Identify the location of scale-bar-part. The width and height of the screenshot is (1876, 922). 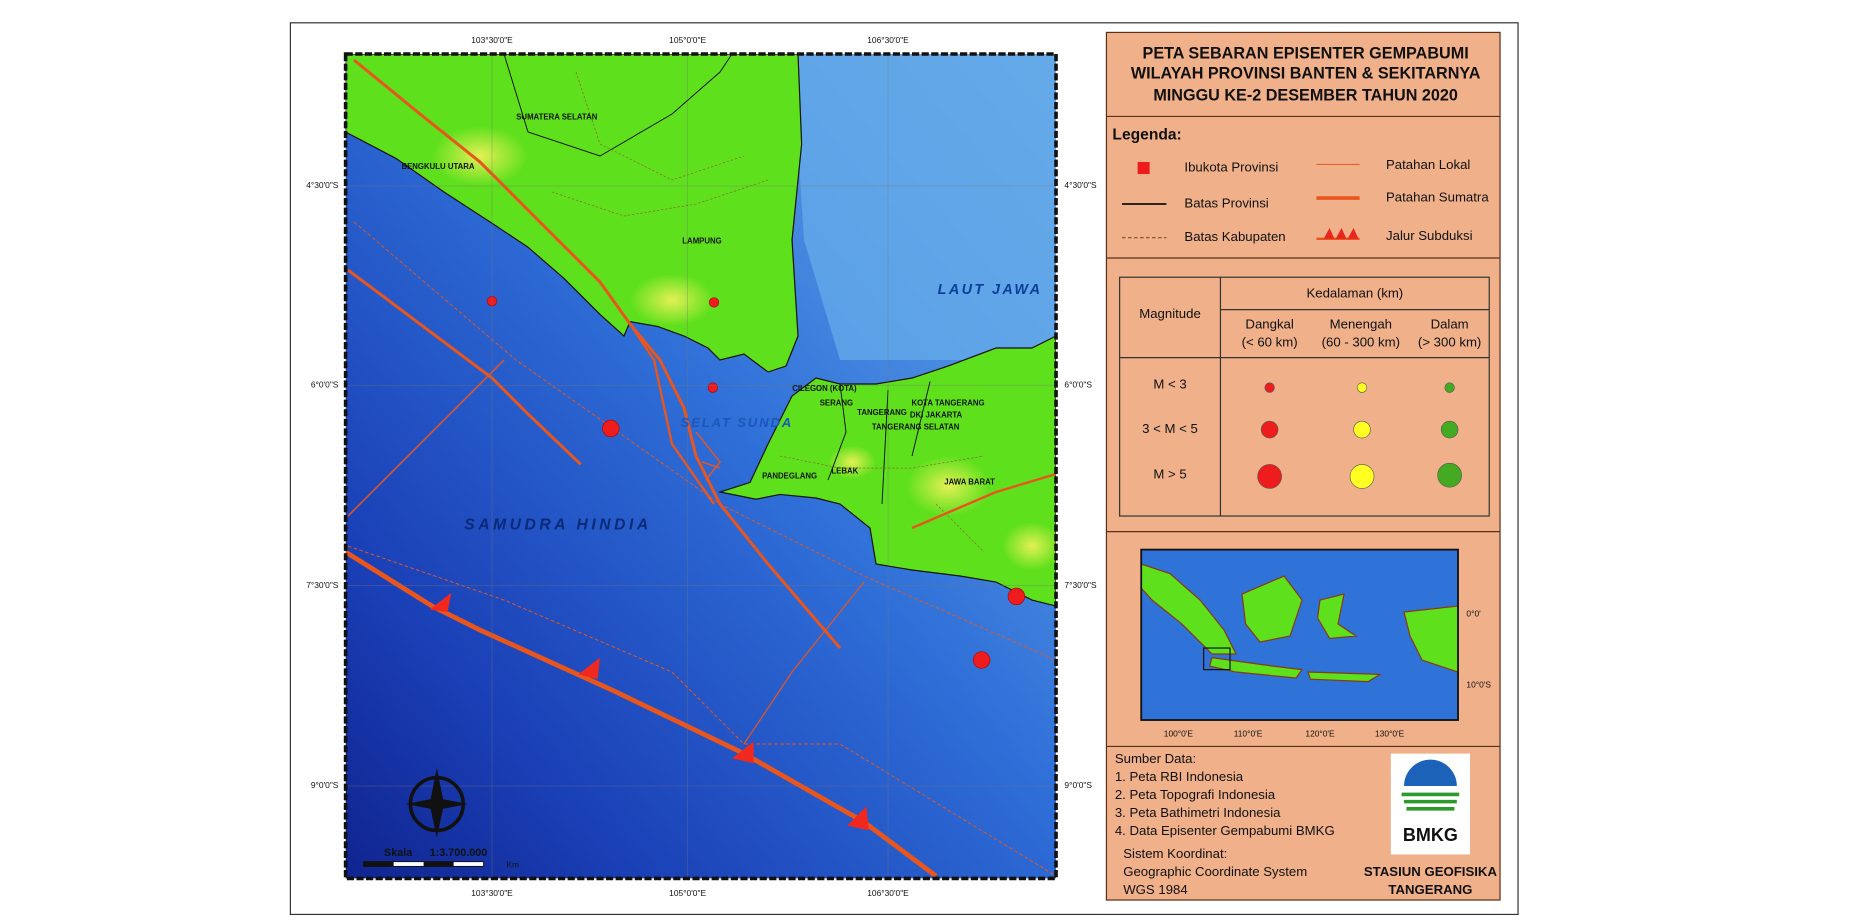
(438, 864).